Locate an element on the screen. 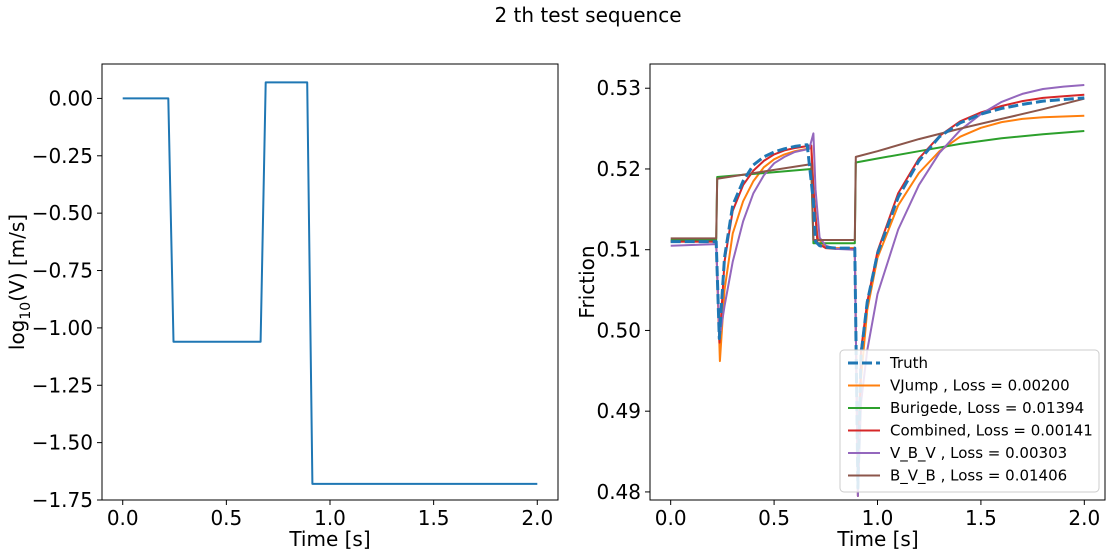 This screenshot has width=1114, height=555. left-ytick-label: −1.50 is located at coordinates (62, 443).